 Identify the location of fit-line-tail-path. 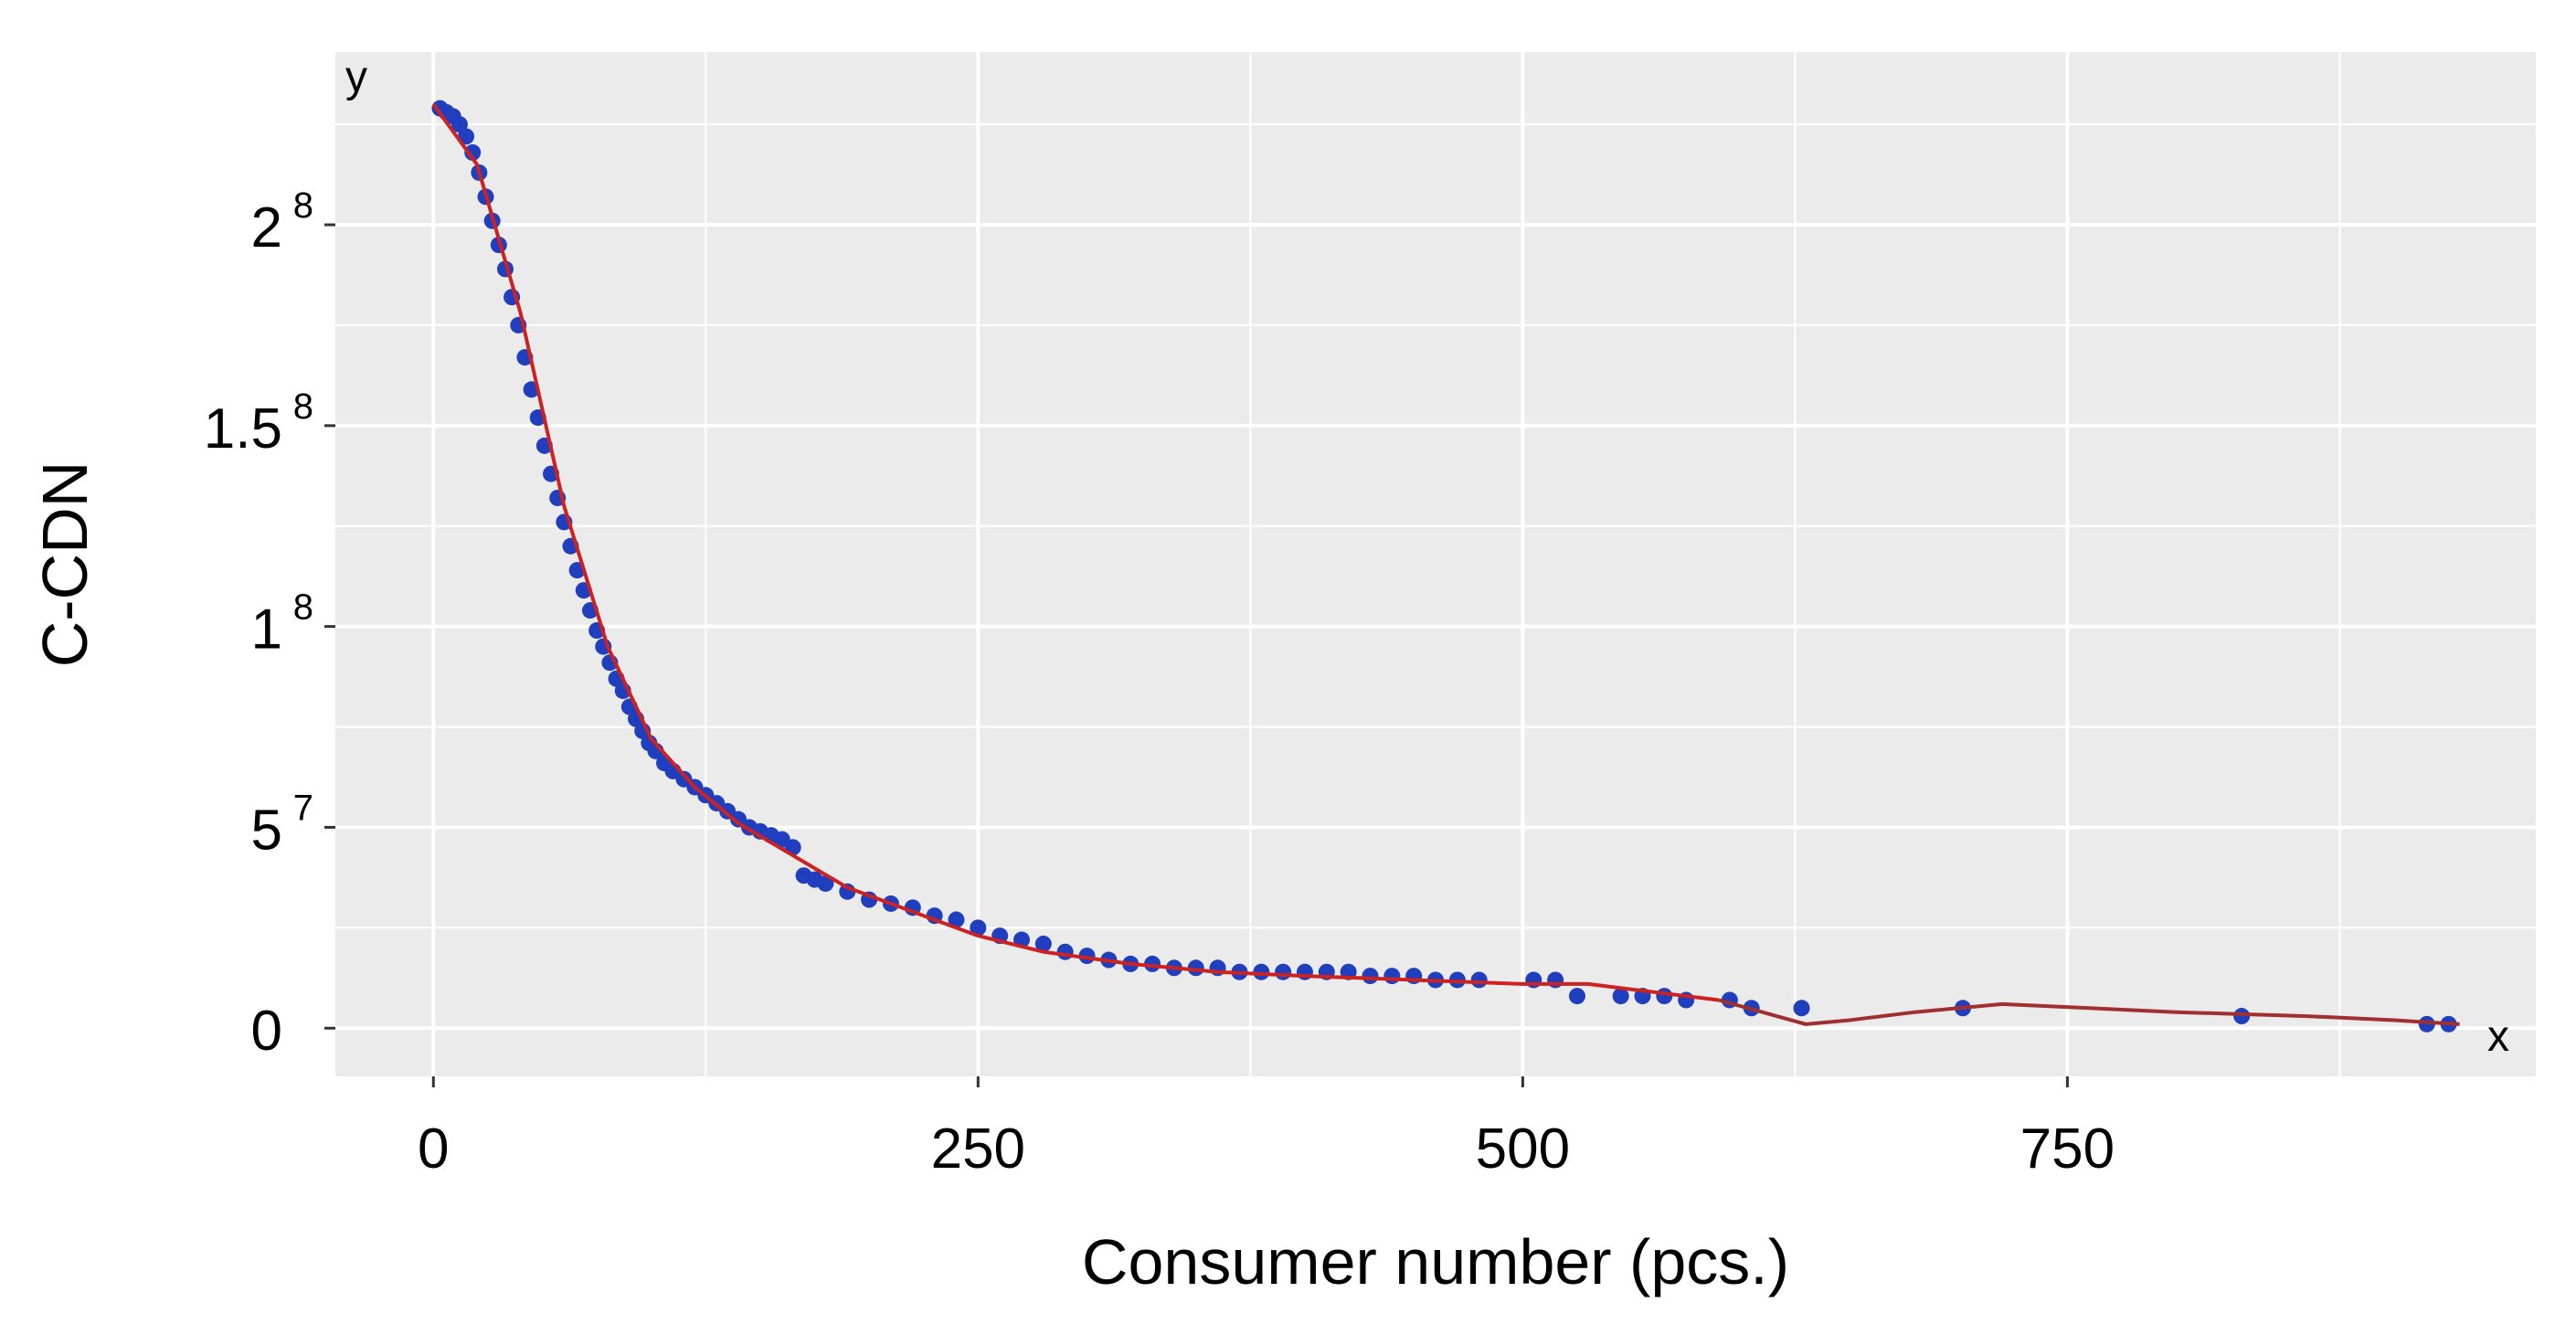
(2089, 1012).